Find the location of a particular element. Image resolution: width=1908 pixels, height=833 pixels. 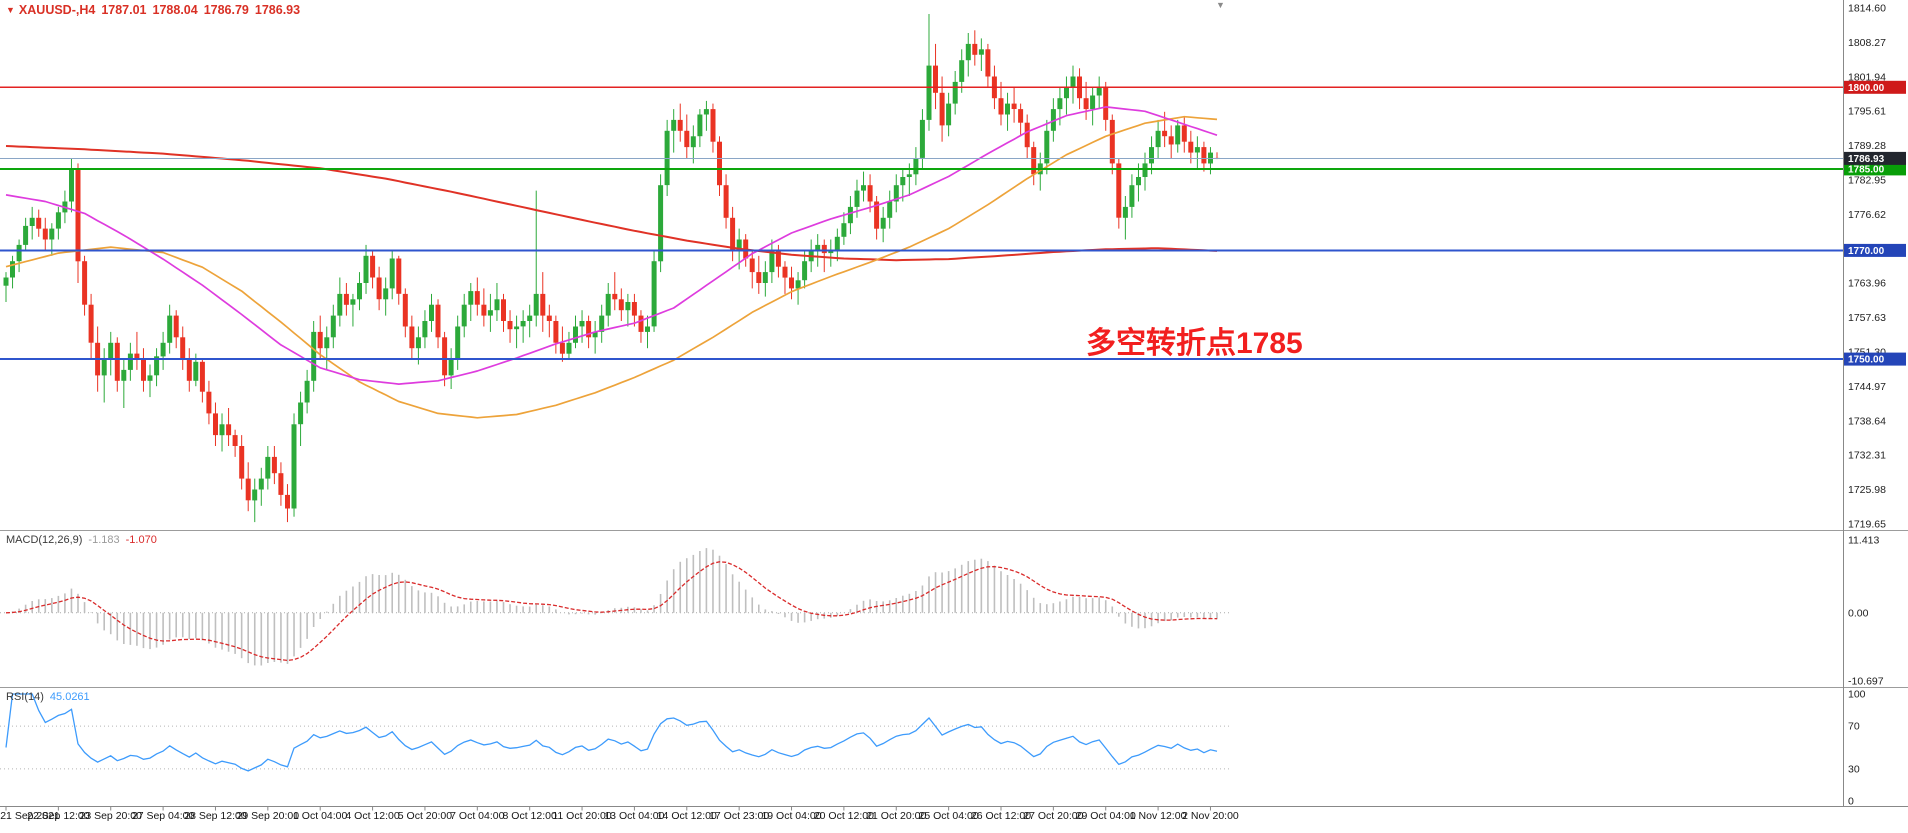

ohlc-close: 1786.93 is located at coordinates (277, 10).